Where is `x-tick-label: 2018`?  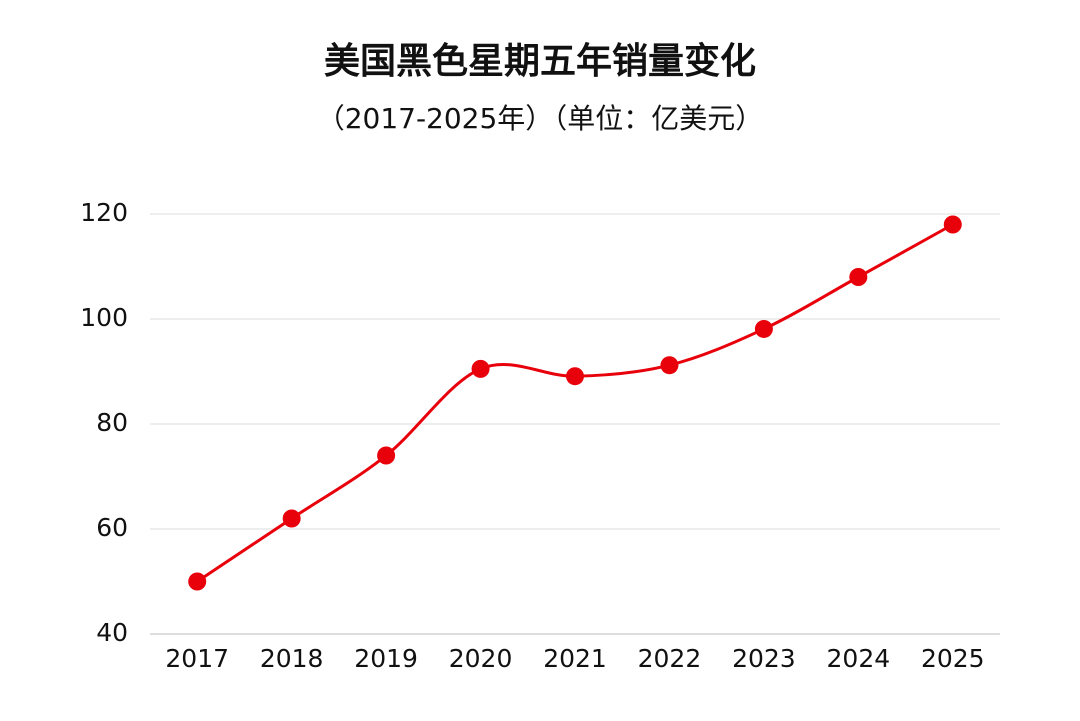
x-tick-label: 2018 is located at coordinates (292, 658).